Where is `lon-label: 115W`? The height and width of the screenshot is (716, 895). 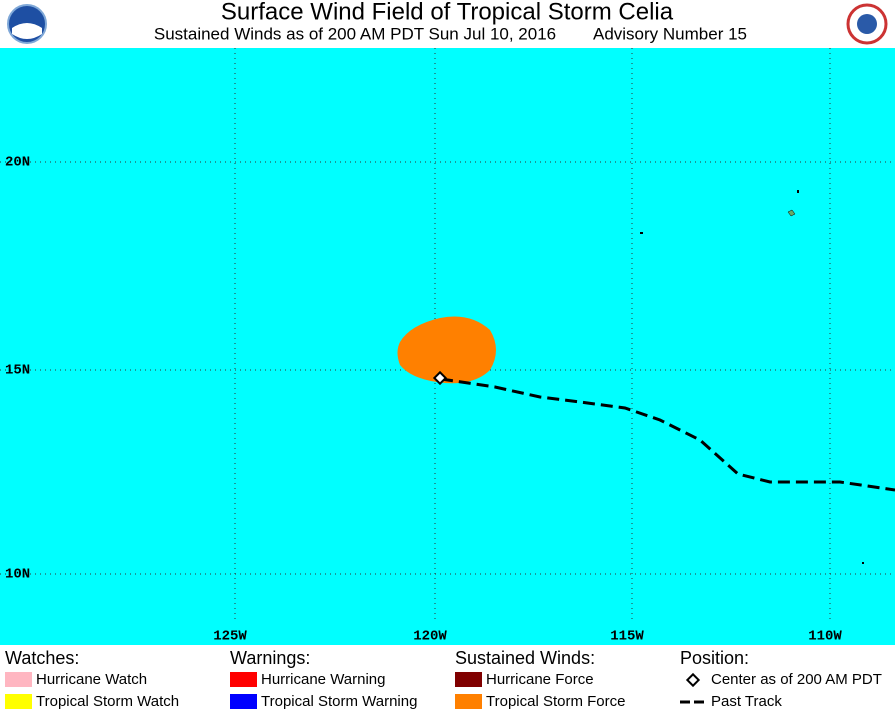 lon-label: 115W is located at coordinates (627, 637).